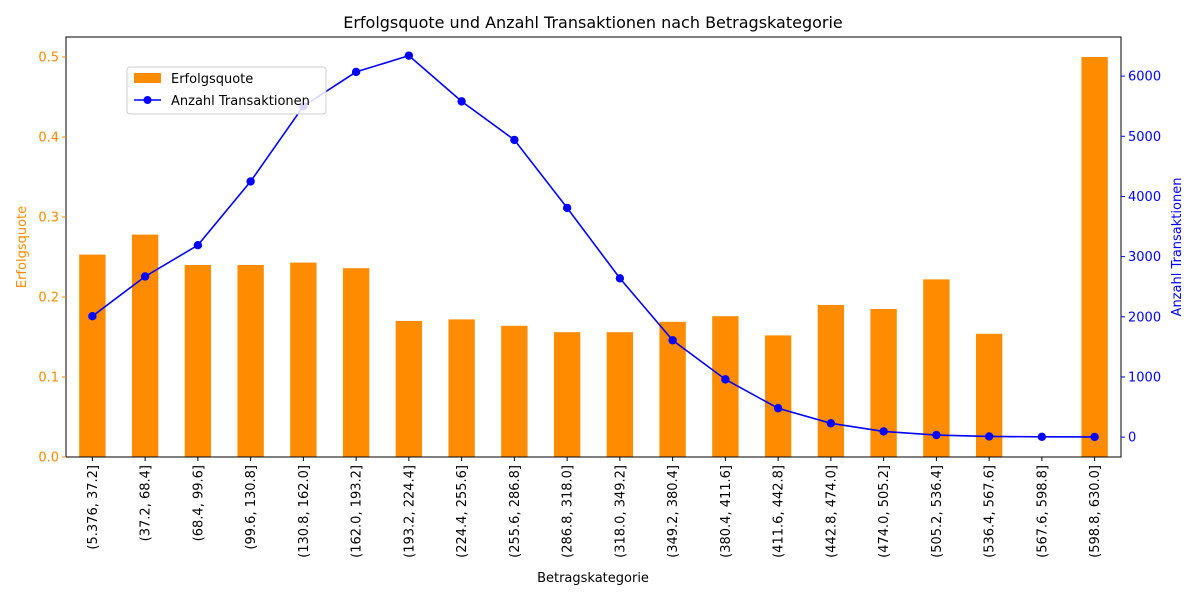  I want to click on y-axis-label-right: Anzahl Transaktionen, so click(1177, 247).